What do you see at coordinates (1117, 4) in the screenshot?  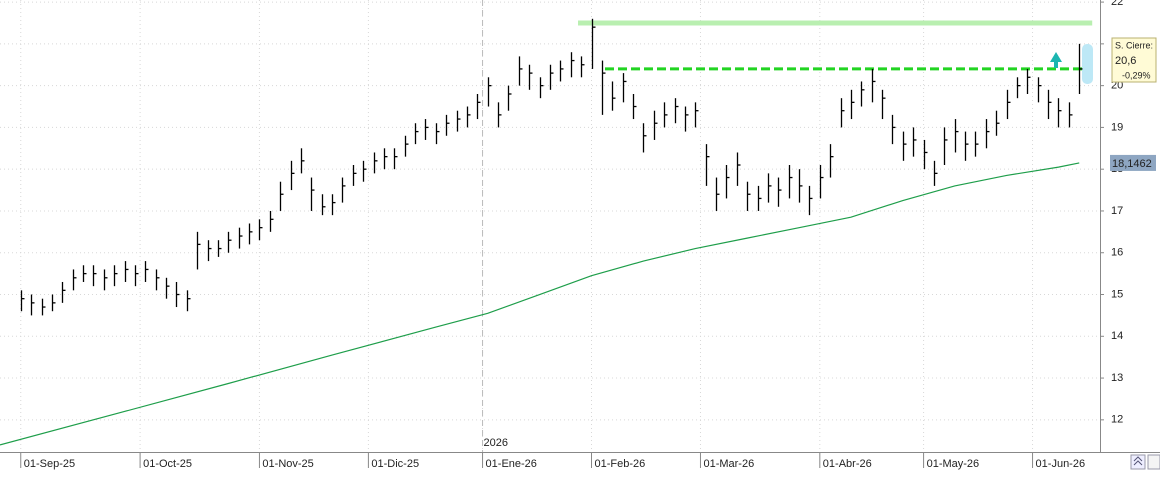 I see `y-tick-label: 22` at bounding box center [1117, 4].